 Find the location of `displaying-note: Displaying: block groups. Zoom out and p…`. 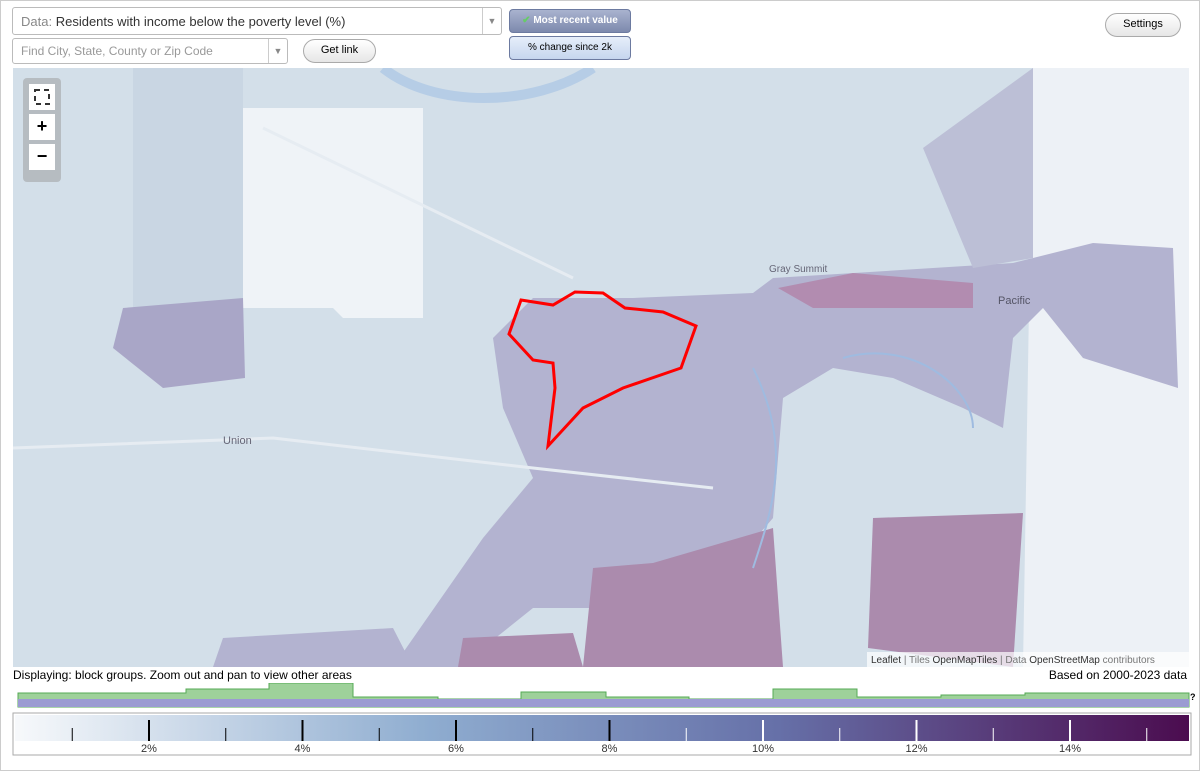

displaying-note: Displaying: block groups. Zoom out and p… is located at coordinates (182, 675).